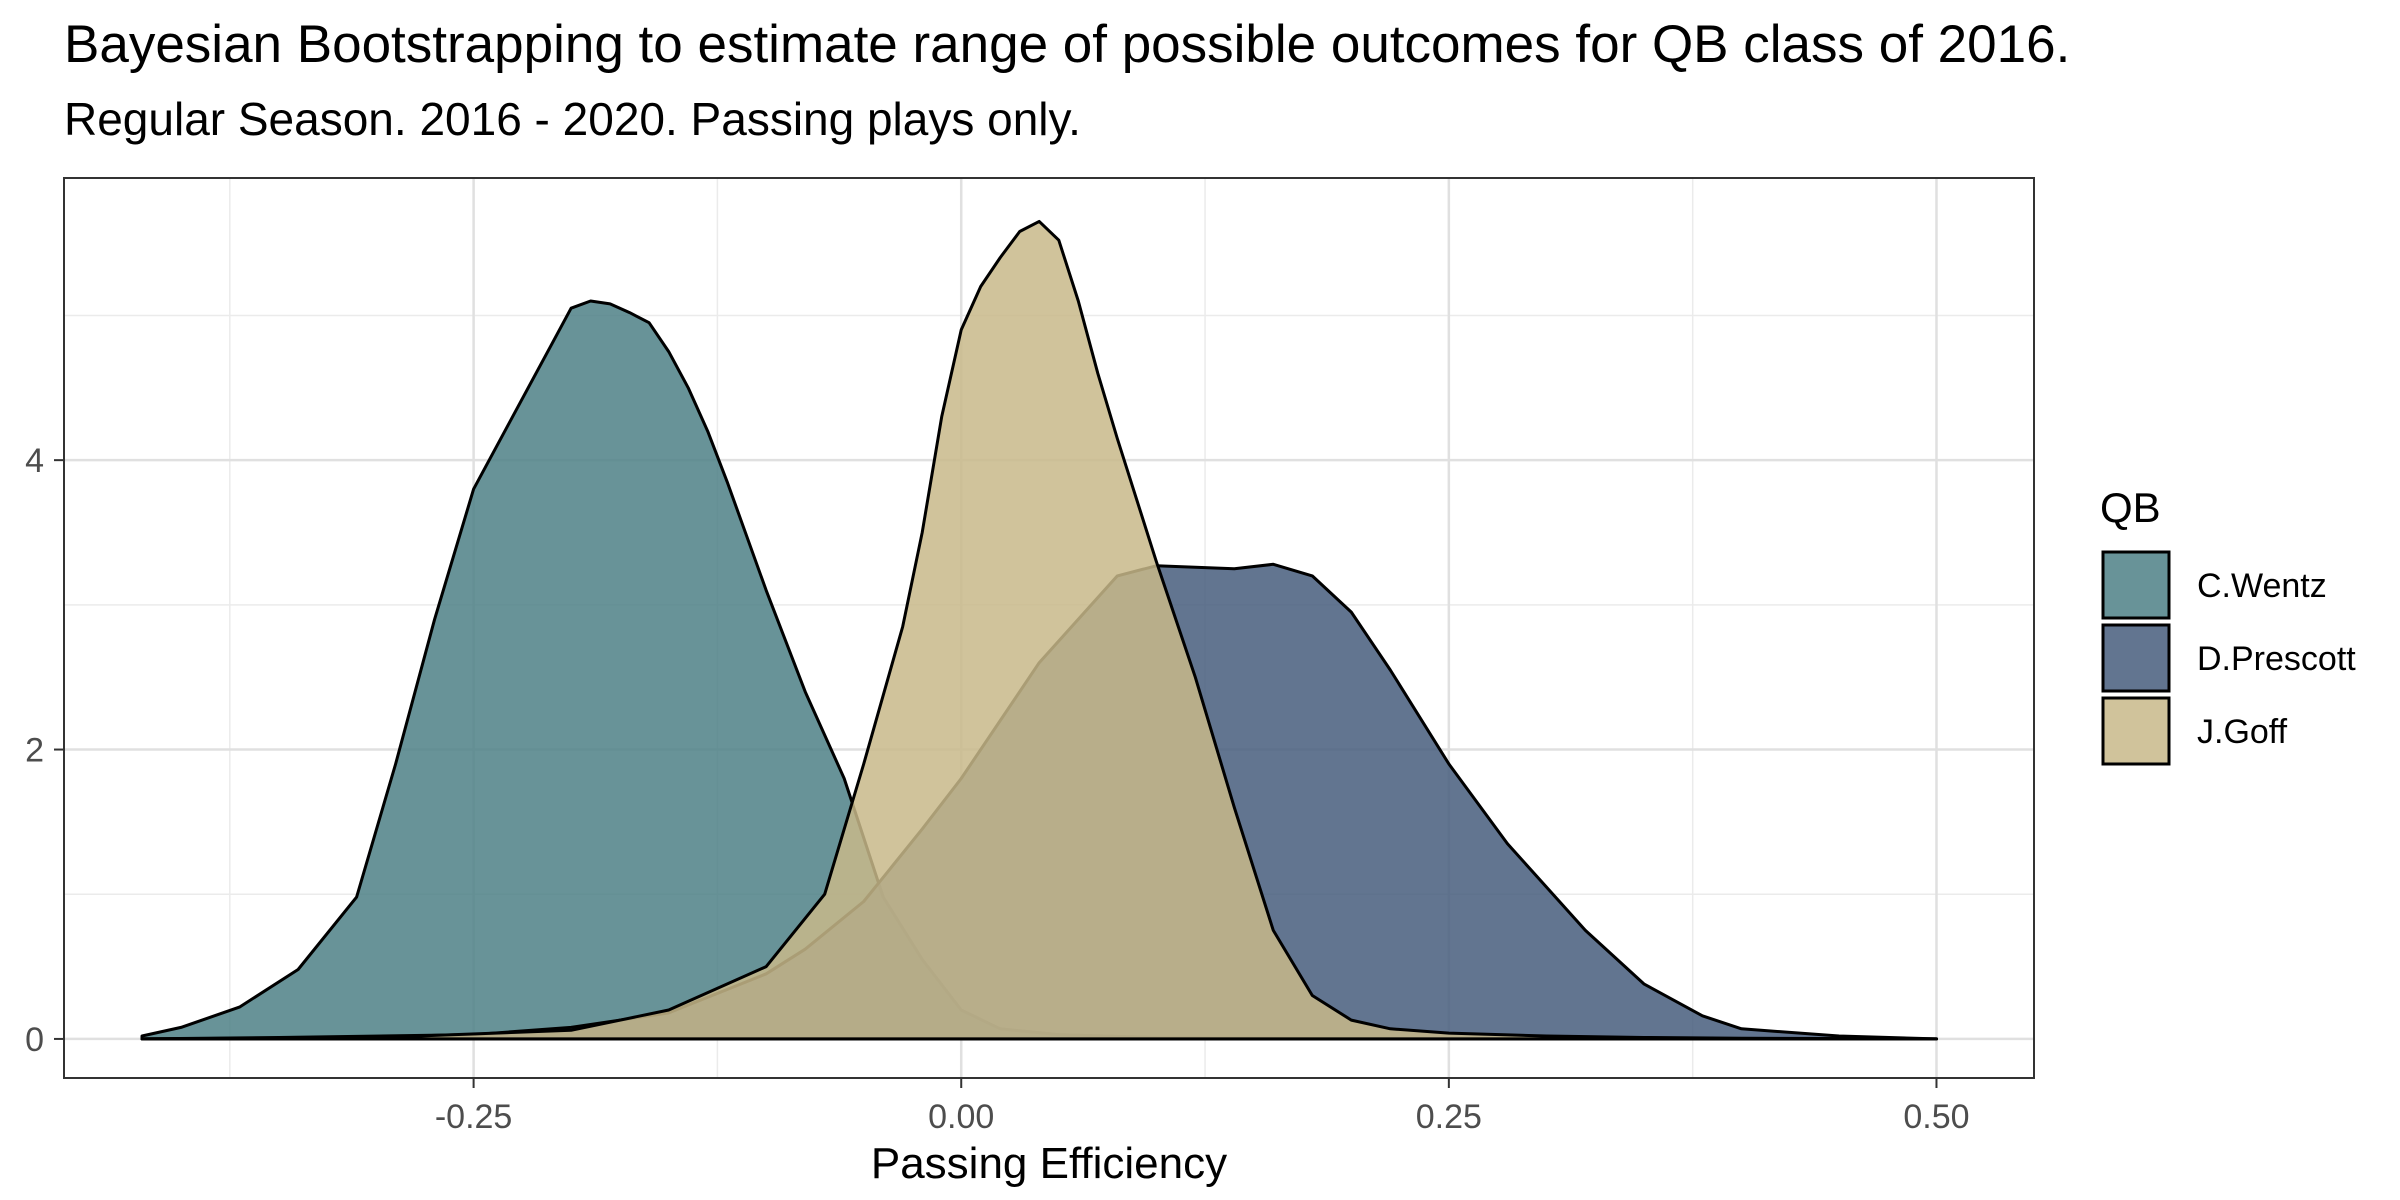 The image size is (2400, 1200). I want to click on legend-key-d-prescott, so click(2136, 658).